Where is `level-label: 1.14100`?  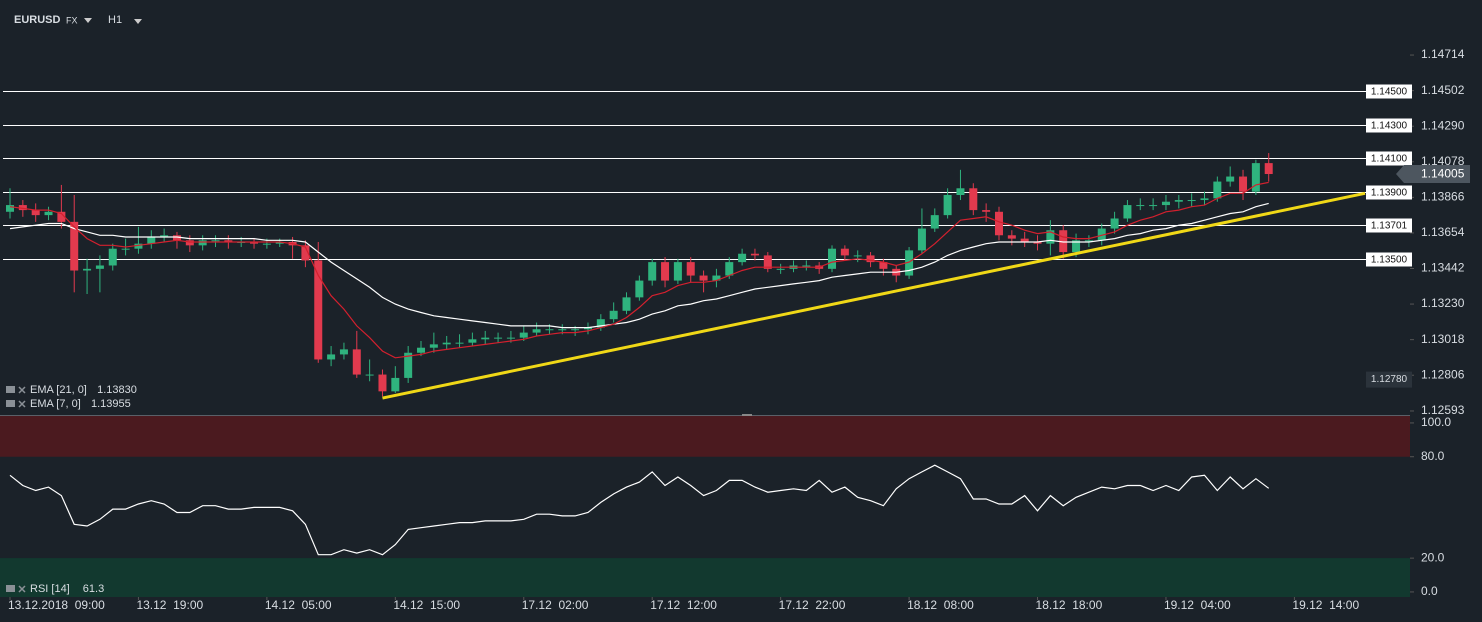 level-label: 1.14100 is located at coordinates (1389, 159).